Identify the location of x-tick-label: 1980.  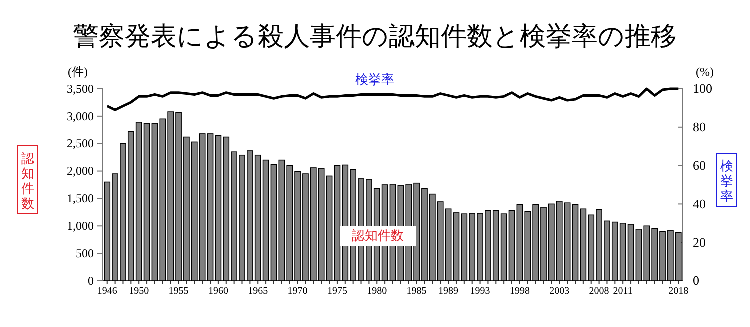
(377, 292).